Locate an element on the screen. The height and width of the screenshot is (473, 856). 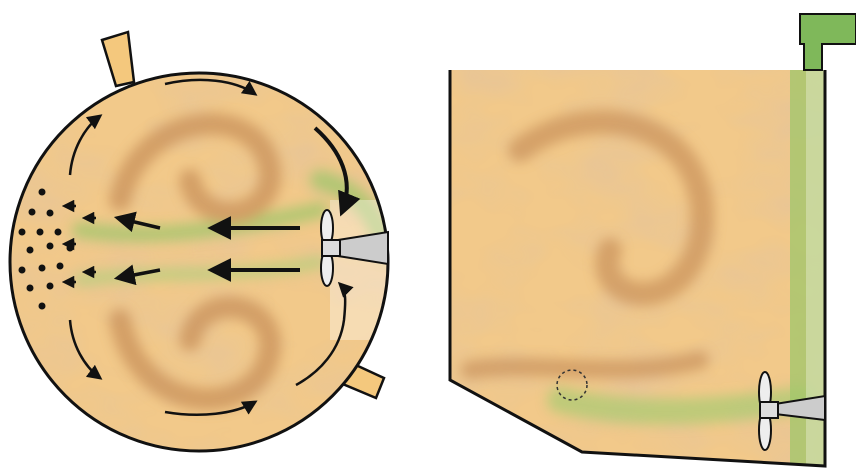
intake-outline is located at coordinates (572, 385).